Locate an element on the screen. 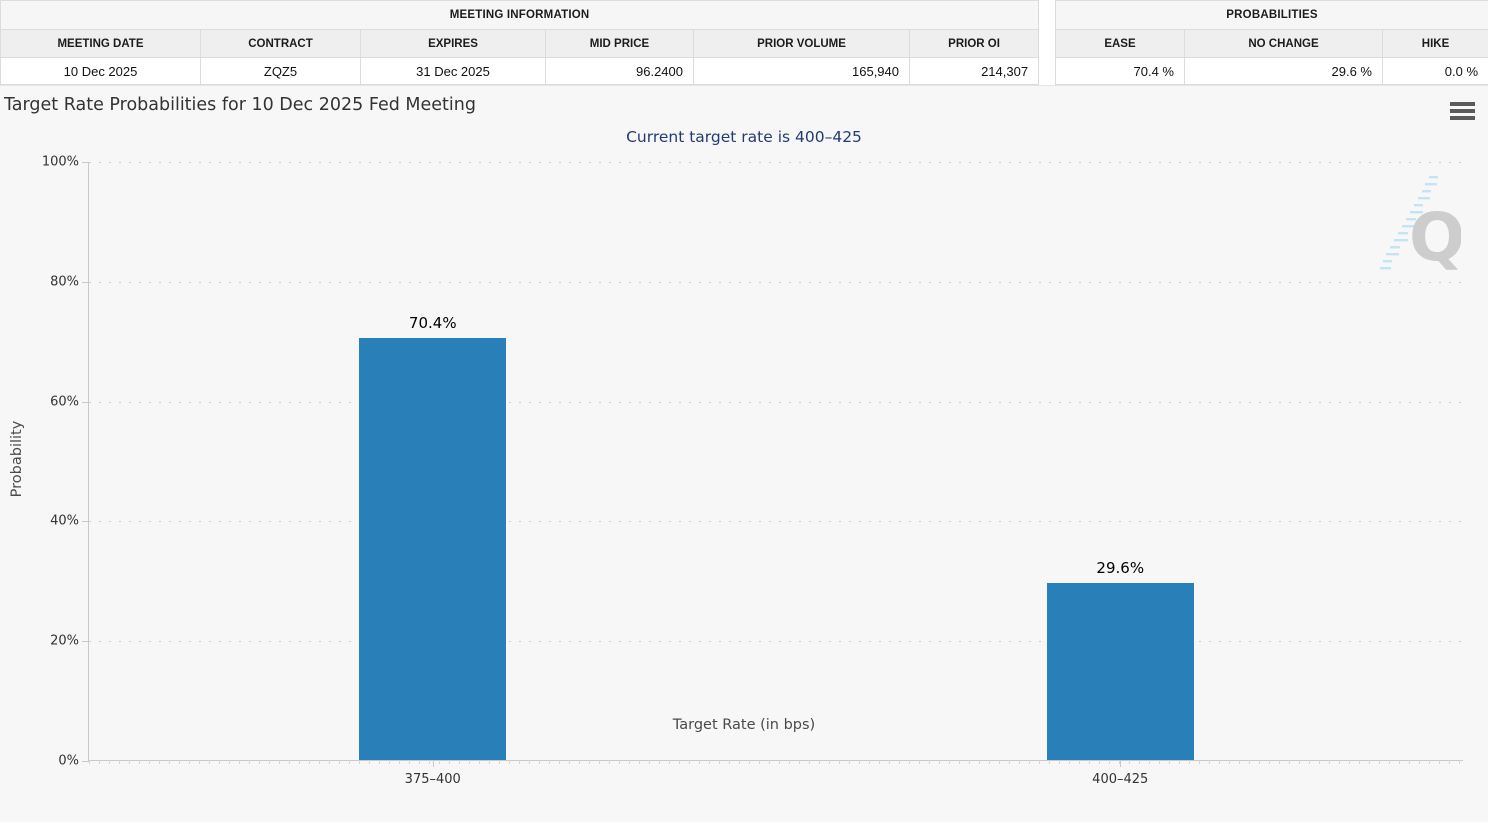  quikstrike-watermark-icon: Q is located at coordinates (1420, 226).